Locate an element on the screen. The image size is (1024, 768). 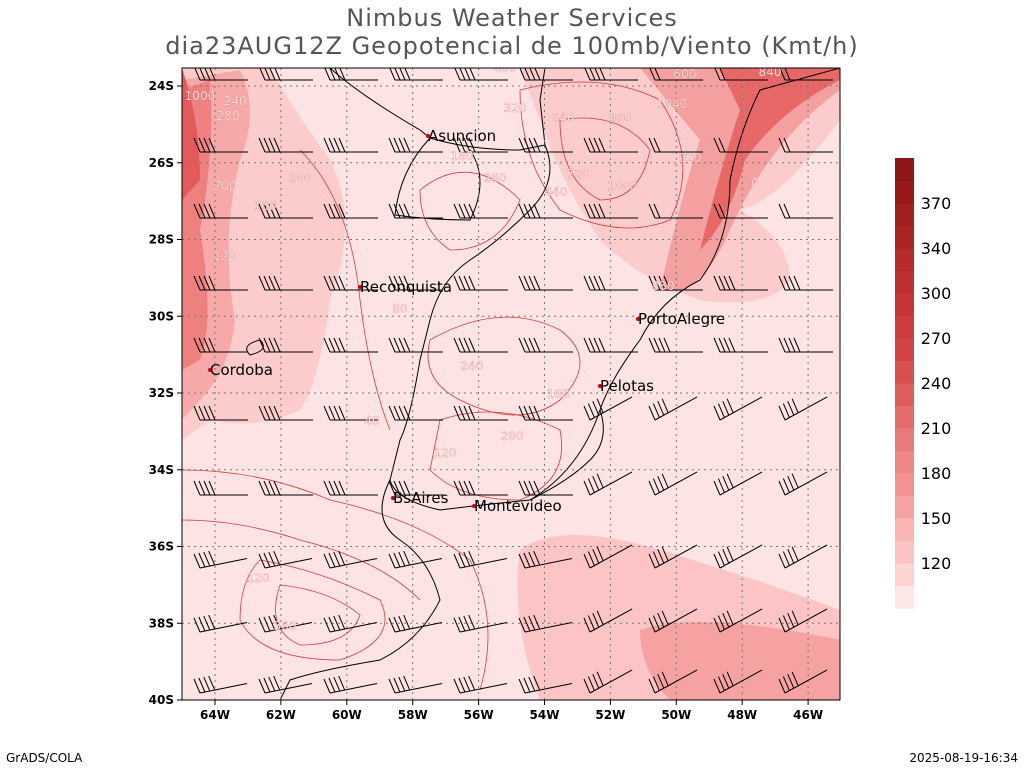
city-label: Cordoba is located at coordinates (241, 370).